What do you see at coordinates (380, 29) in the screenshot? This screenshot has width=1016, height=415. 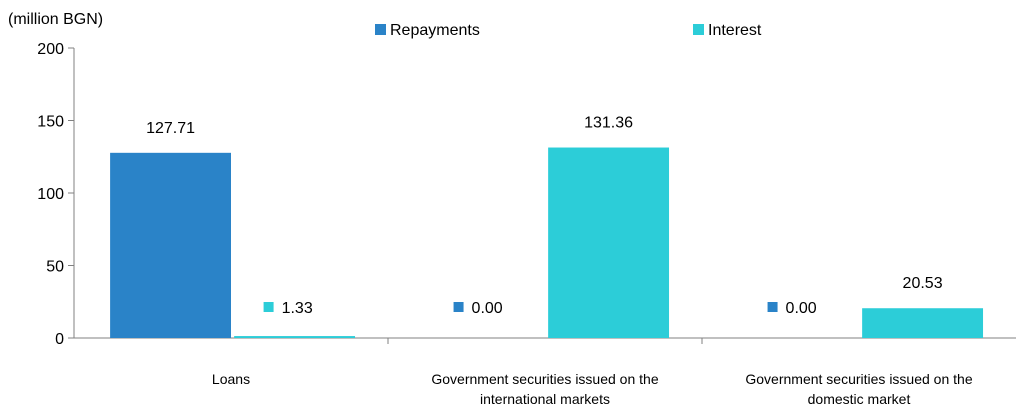 I see `legend-swatch-repayments` at bounding box center [380, 29].